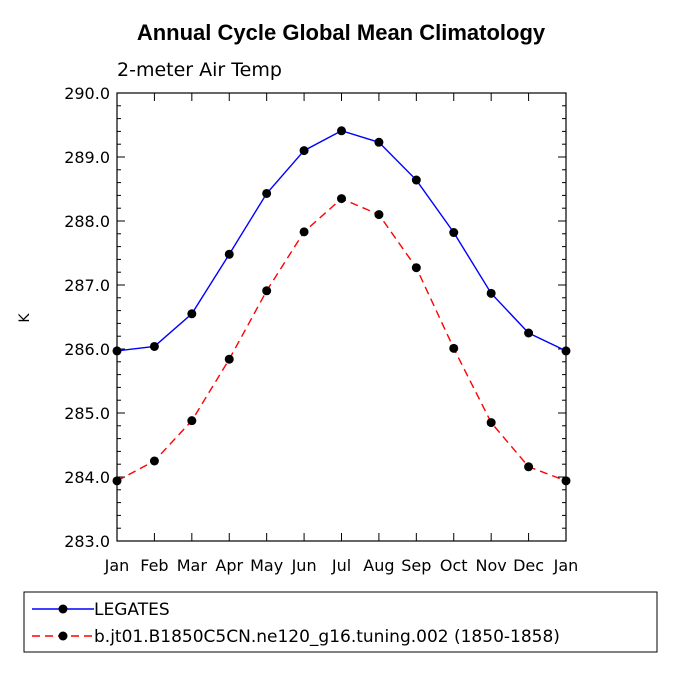 This screenshot has width=675, height=675. I want to click on x-tick-label: Sep, so click(416, 565).